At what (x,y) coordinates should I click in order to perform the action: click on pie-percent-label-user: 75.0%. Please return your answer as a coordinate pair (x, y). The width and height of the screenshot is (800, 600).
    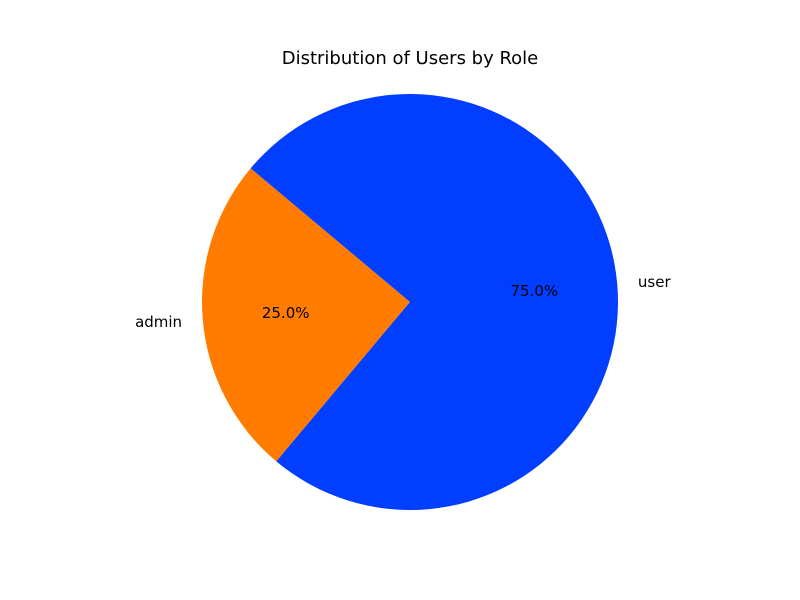
    Looking at the image, I should click on (534, 291).